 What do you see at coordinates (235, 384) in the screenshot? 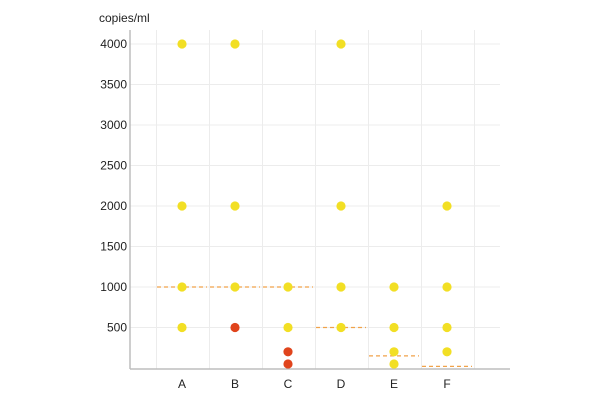
I see `x-tick-label: B` at bounding box center [235, 384].